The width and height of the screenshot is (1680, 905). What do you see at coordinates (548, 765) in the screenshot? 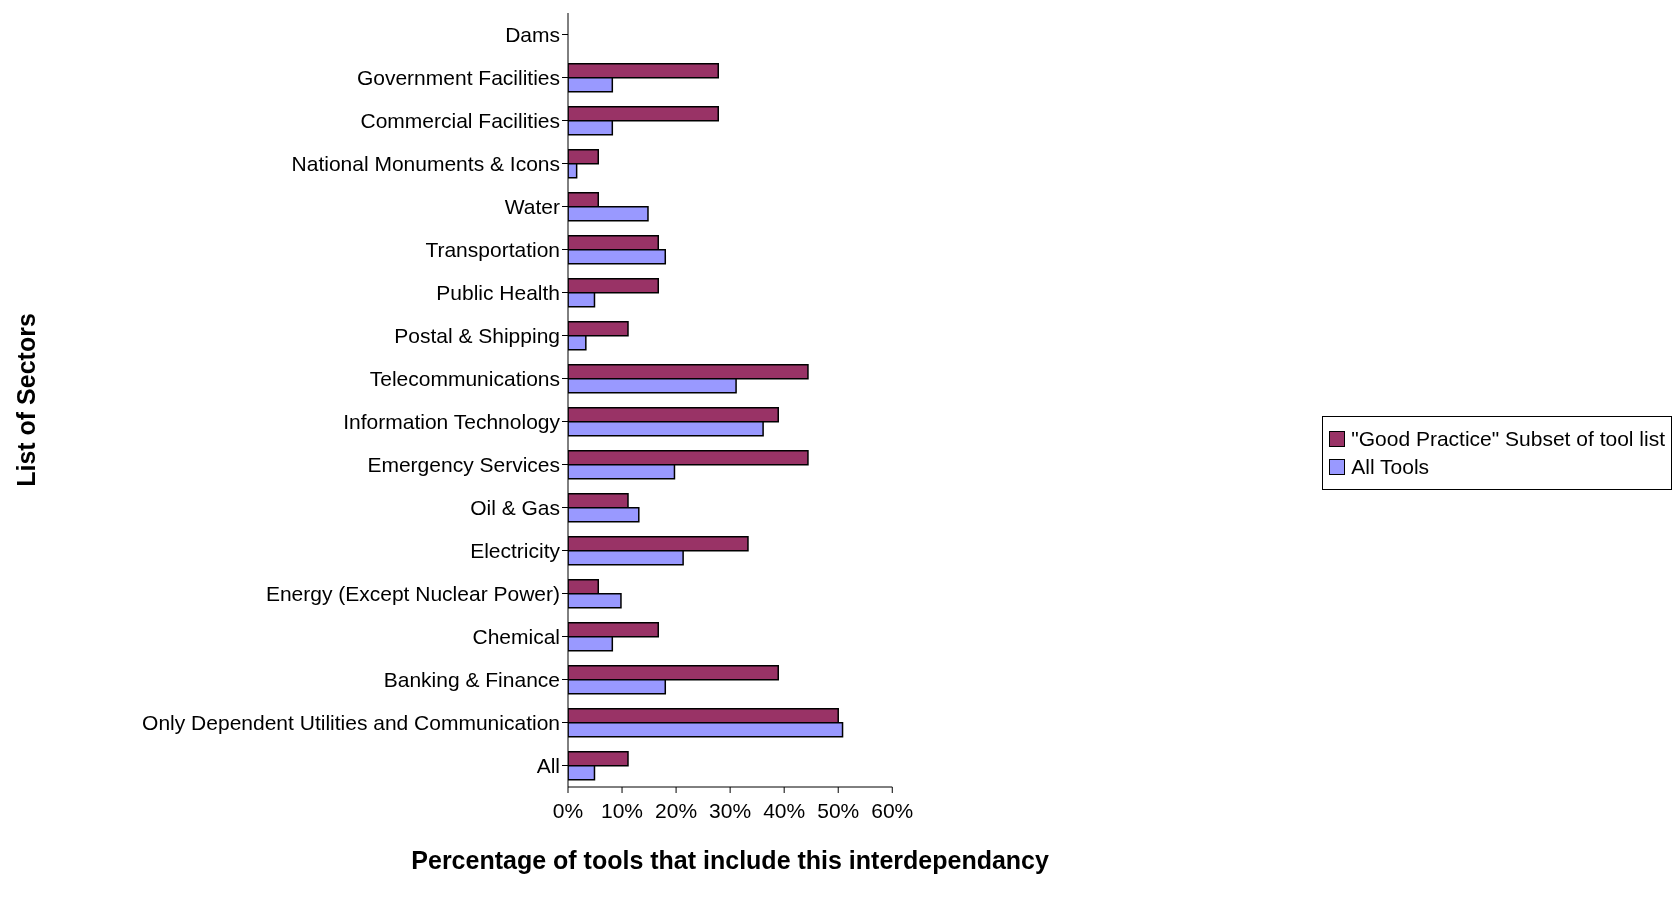
I see `y-tick-label: All` at bounding box center [548, 765].